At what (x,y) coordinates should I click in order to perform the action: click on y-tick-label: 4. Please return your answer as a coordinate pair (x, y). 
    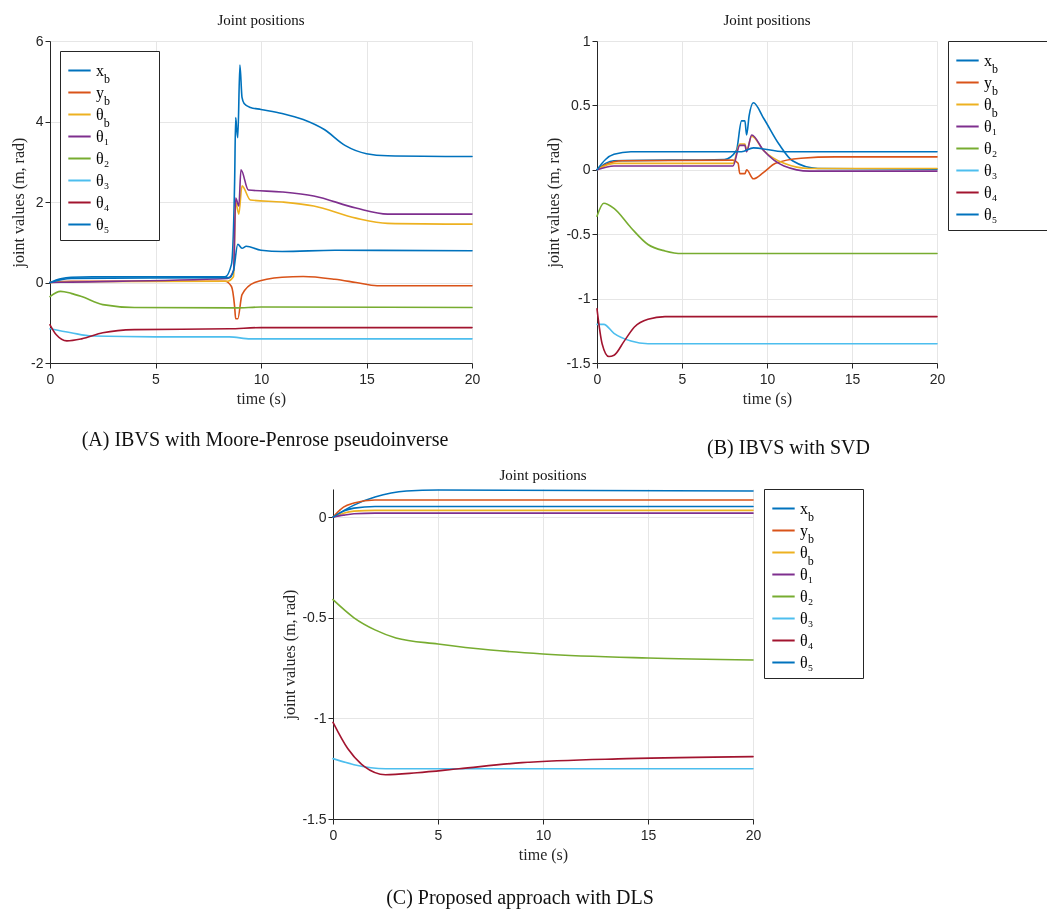
    Looking at the image, I should click on (39, 121).